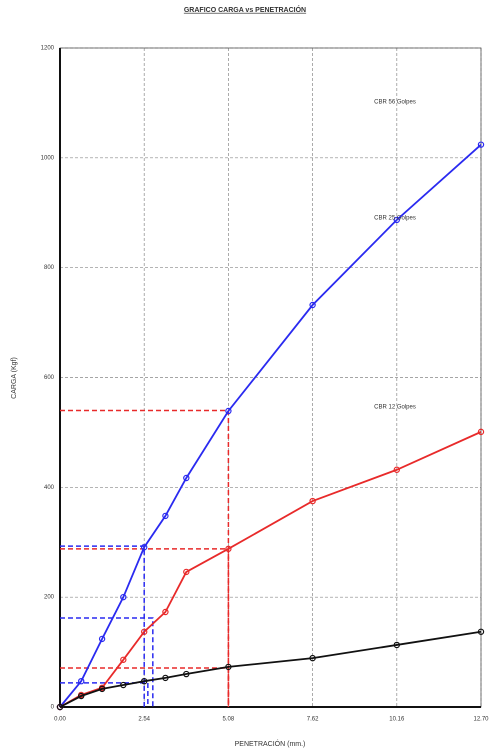 This screenshot has width=490, height=752. I want to click on guide-line, so click(107, 662).